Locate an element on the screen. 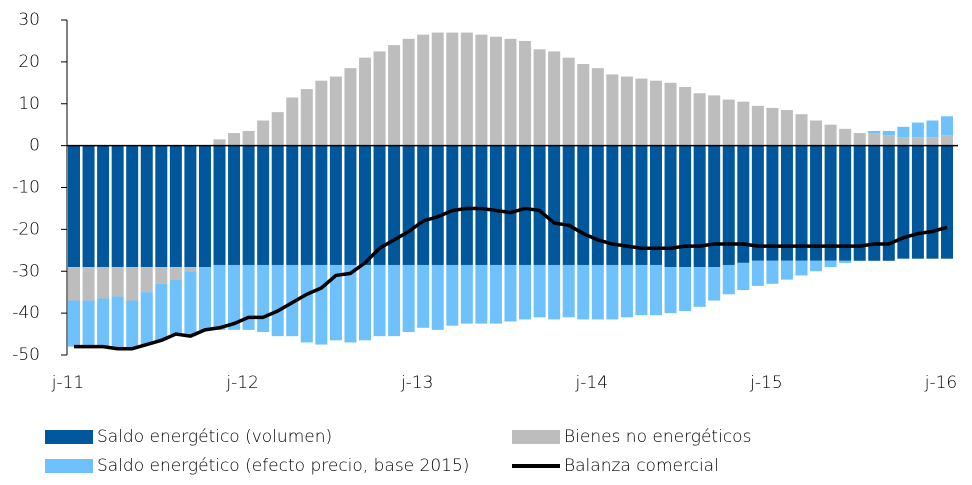 This screenshot has height=485, width=972. y-tick-label: -10 is located at coordinates (26, 188).